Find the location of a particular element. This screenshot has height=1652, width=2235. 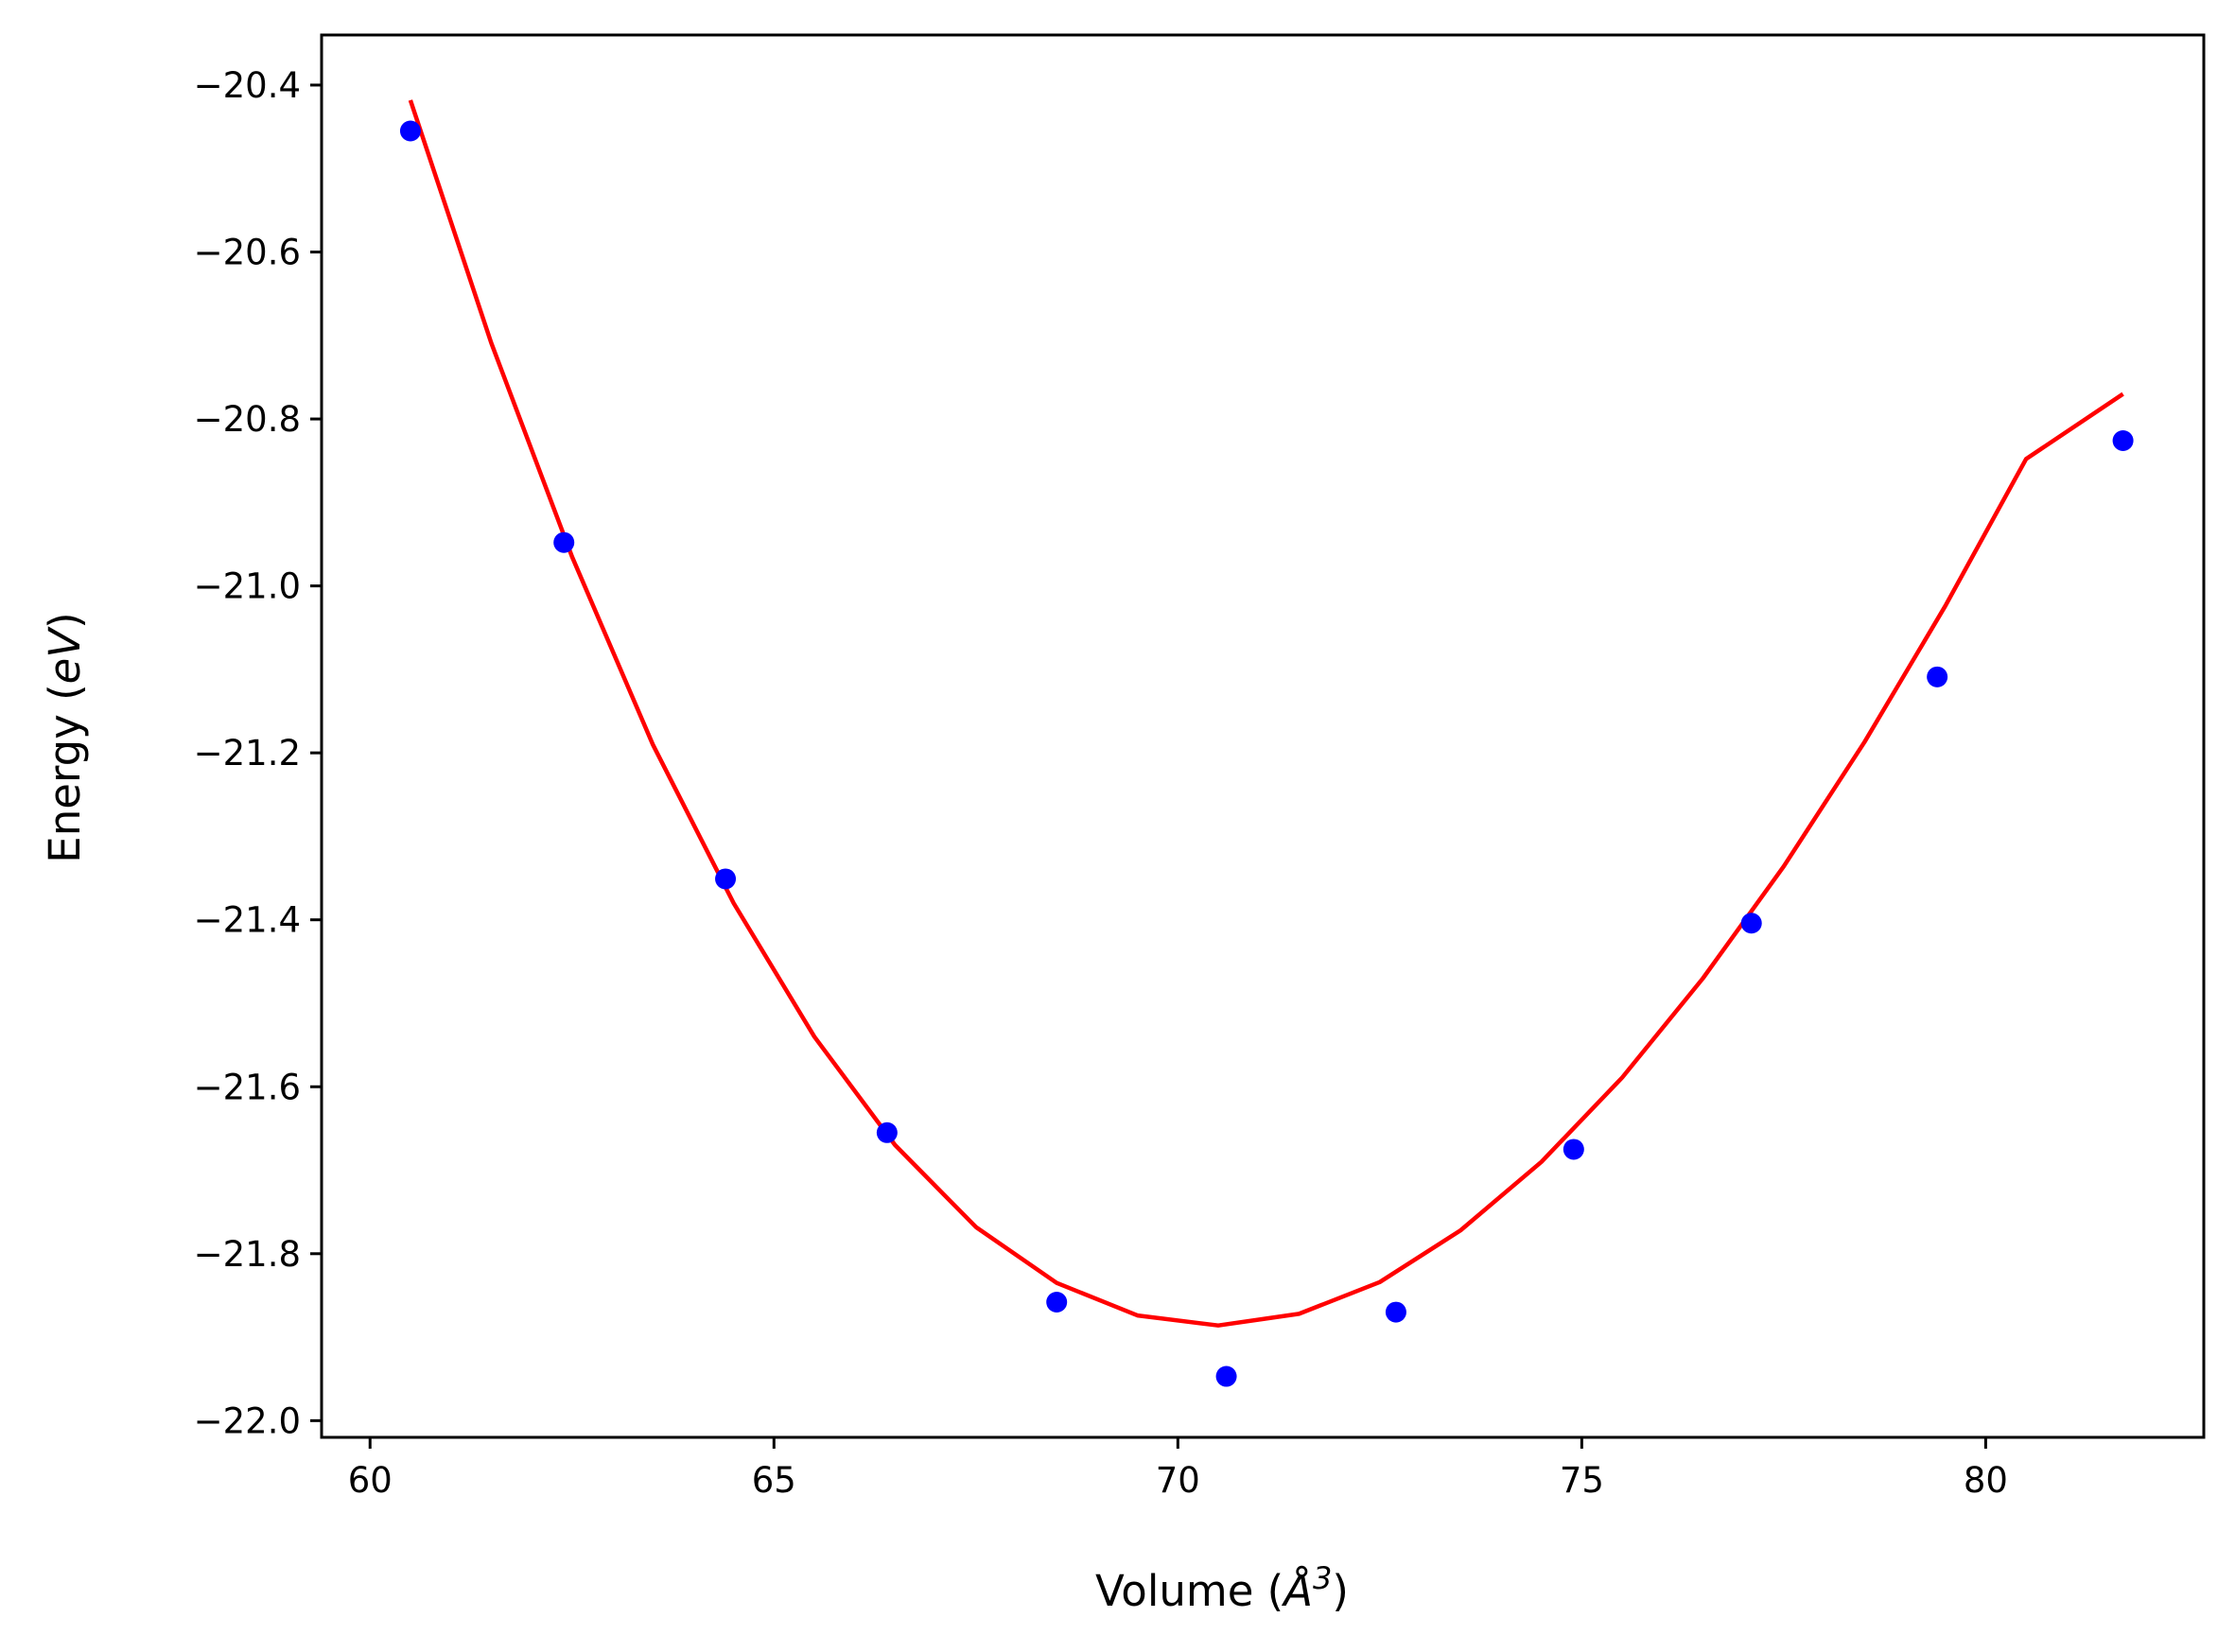

x-tick-label: 80 is located at coordinates (1986, 1481).